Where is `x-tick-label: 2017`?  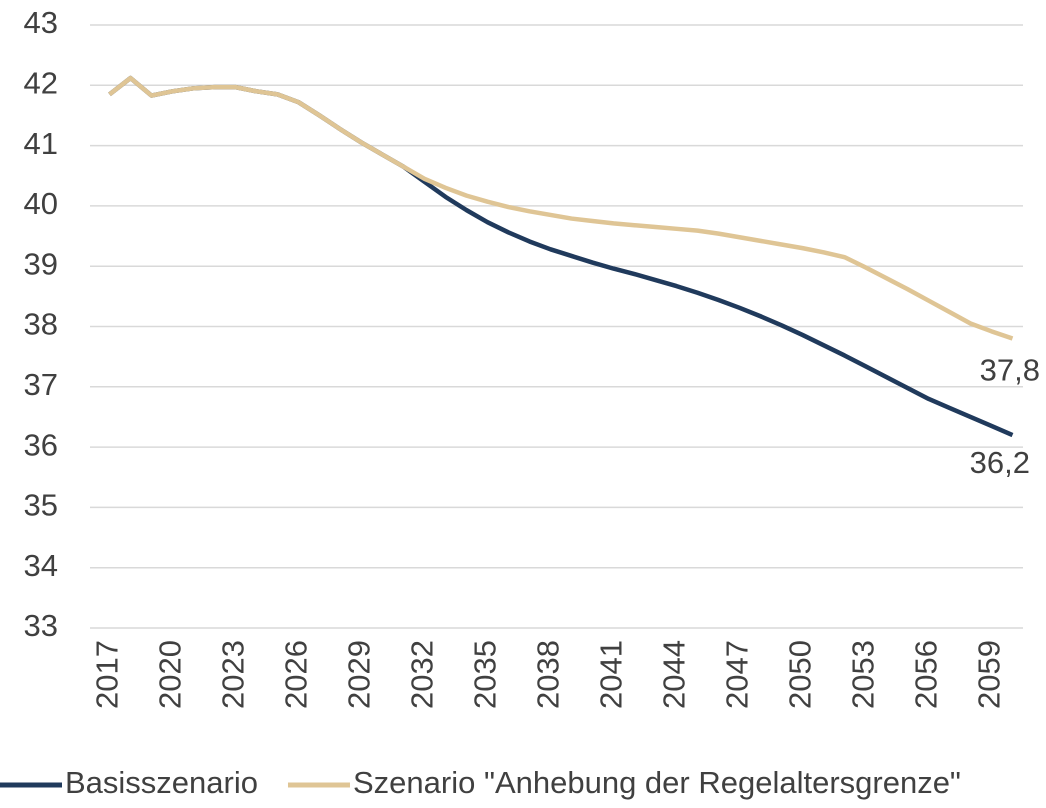 x-tick-label: 2017 is located at coordinates (107, 674).